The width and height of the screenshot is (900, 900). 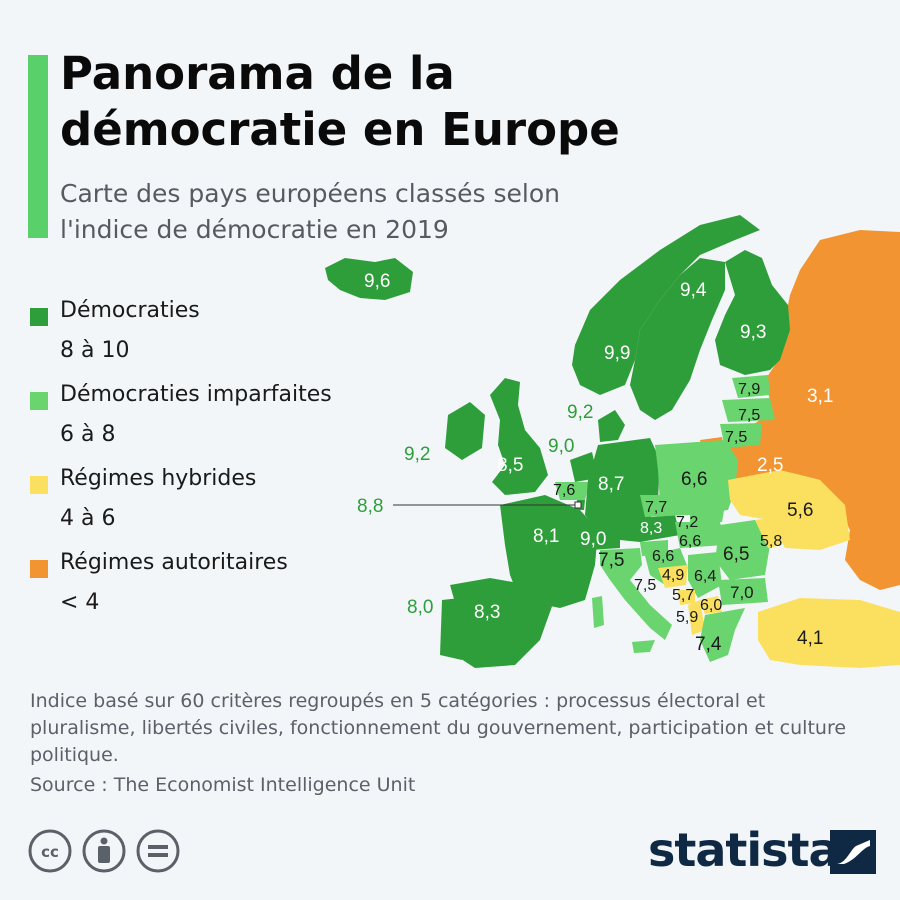 I want to click on country-switzerland, so click(x=602, y=540).